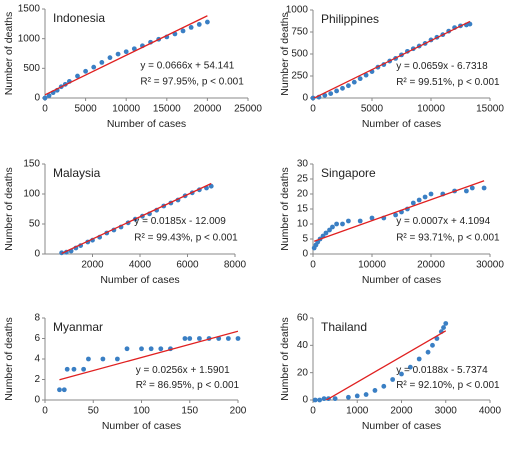  What do you see at coordinates (357, 411) in the screenshot?
I see `x-tick-label: 1000` at bounding box center [357, 411].